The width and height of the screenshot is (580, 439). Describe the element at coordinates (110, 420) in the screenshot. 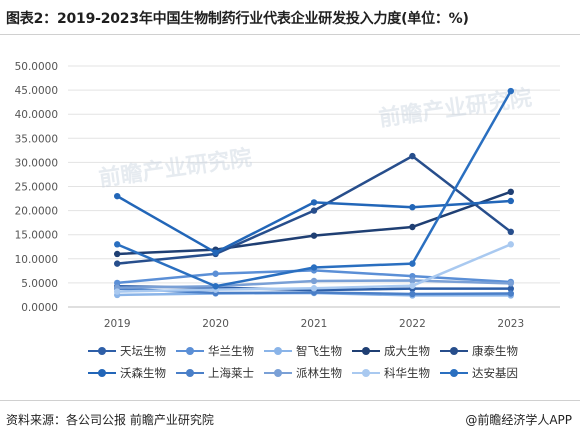

I see `source-note: 资料来源：各公司公报 前瞻产业研究院` at that location.